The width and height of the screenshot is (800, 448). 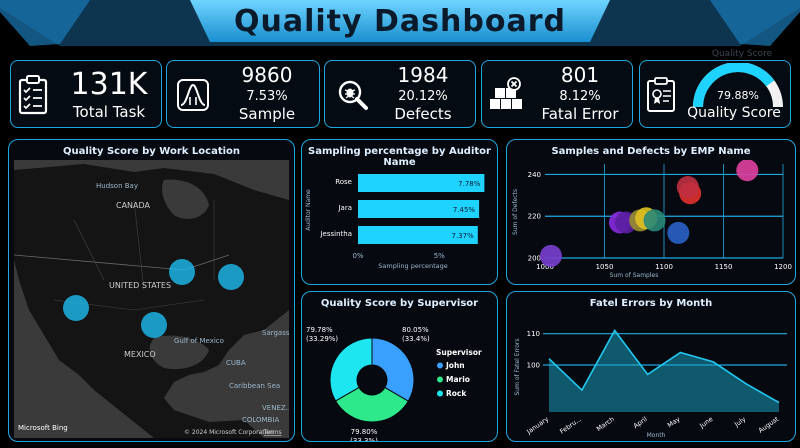 I want to click on scatter-ytick: 200, so click(x=534, y=259).